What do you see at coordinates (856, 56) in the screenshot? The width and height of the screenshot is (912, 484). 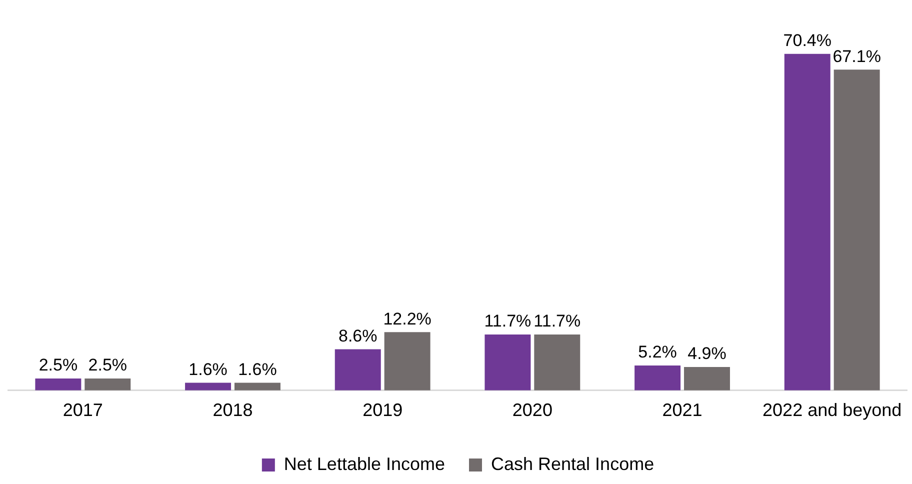 I see `data-label: 67.1%` at bounding box center [856, 56].